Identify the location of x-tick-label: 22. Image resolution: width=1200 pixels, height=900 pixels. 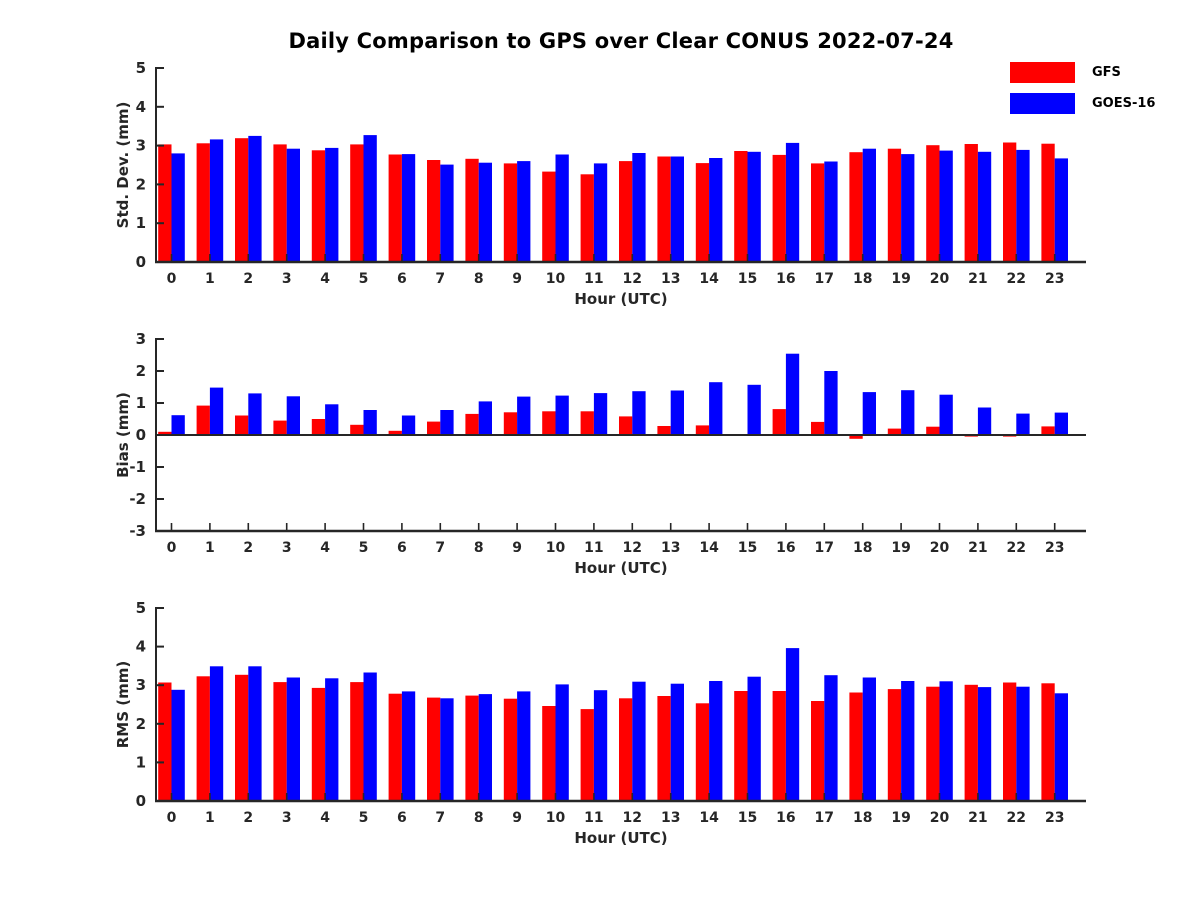
(1016, 279).